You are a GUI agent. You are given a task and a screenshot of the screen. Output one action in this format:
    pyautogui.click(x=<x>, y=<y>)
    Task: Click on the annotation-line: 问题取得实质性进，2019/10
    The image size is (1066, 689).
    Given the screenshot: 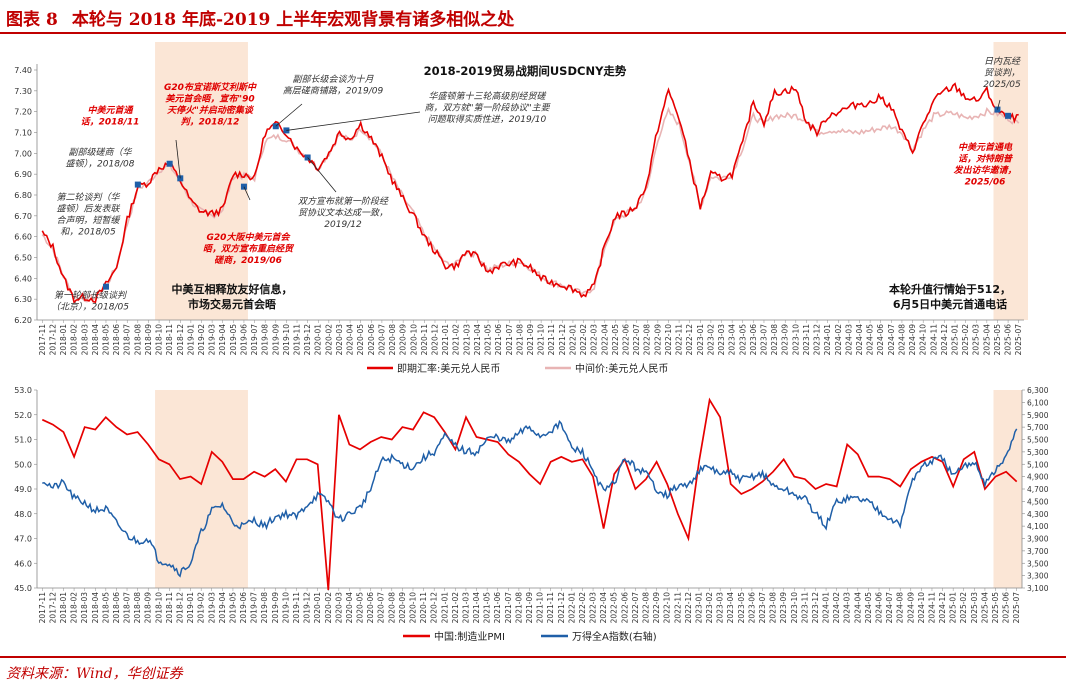 What is the action you would take?
    pyautogui.click(x=487, y=119)
    